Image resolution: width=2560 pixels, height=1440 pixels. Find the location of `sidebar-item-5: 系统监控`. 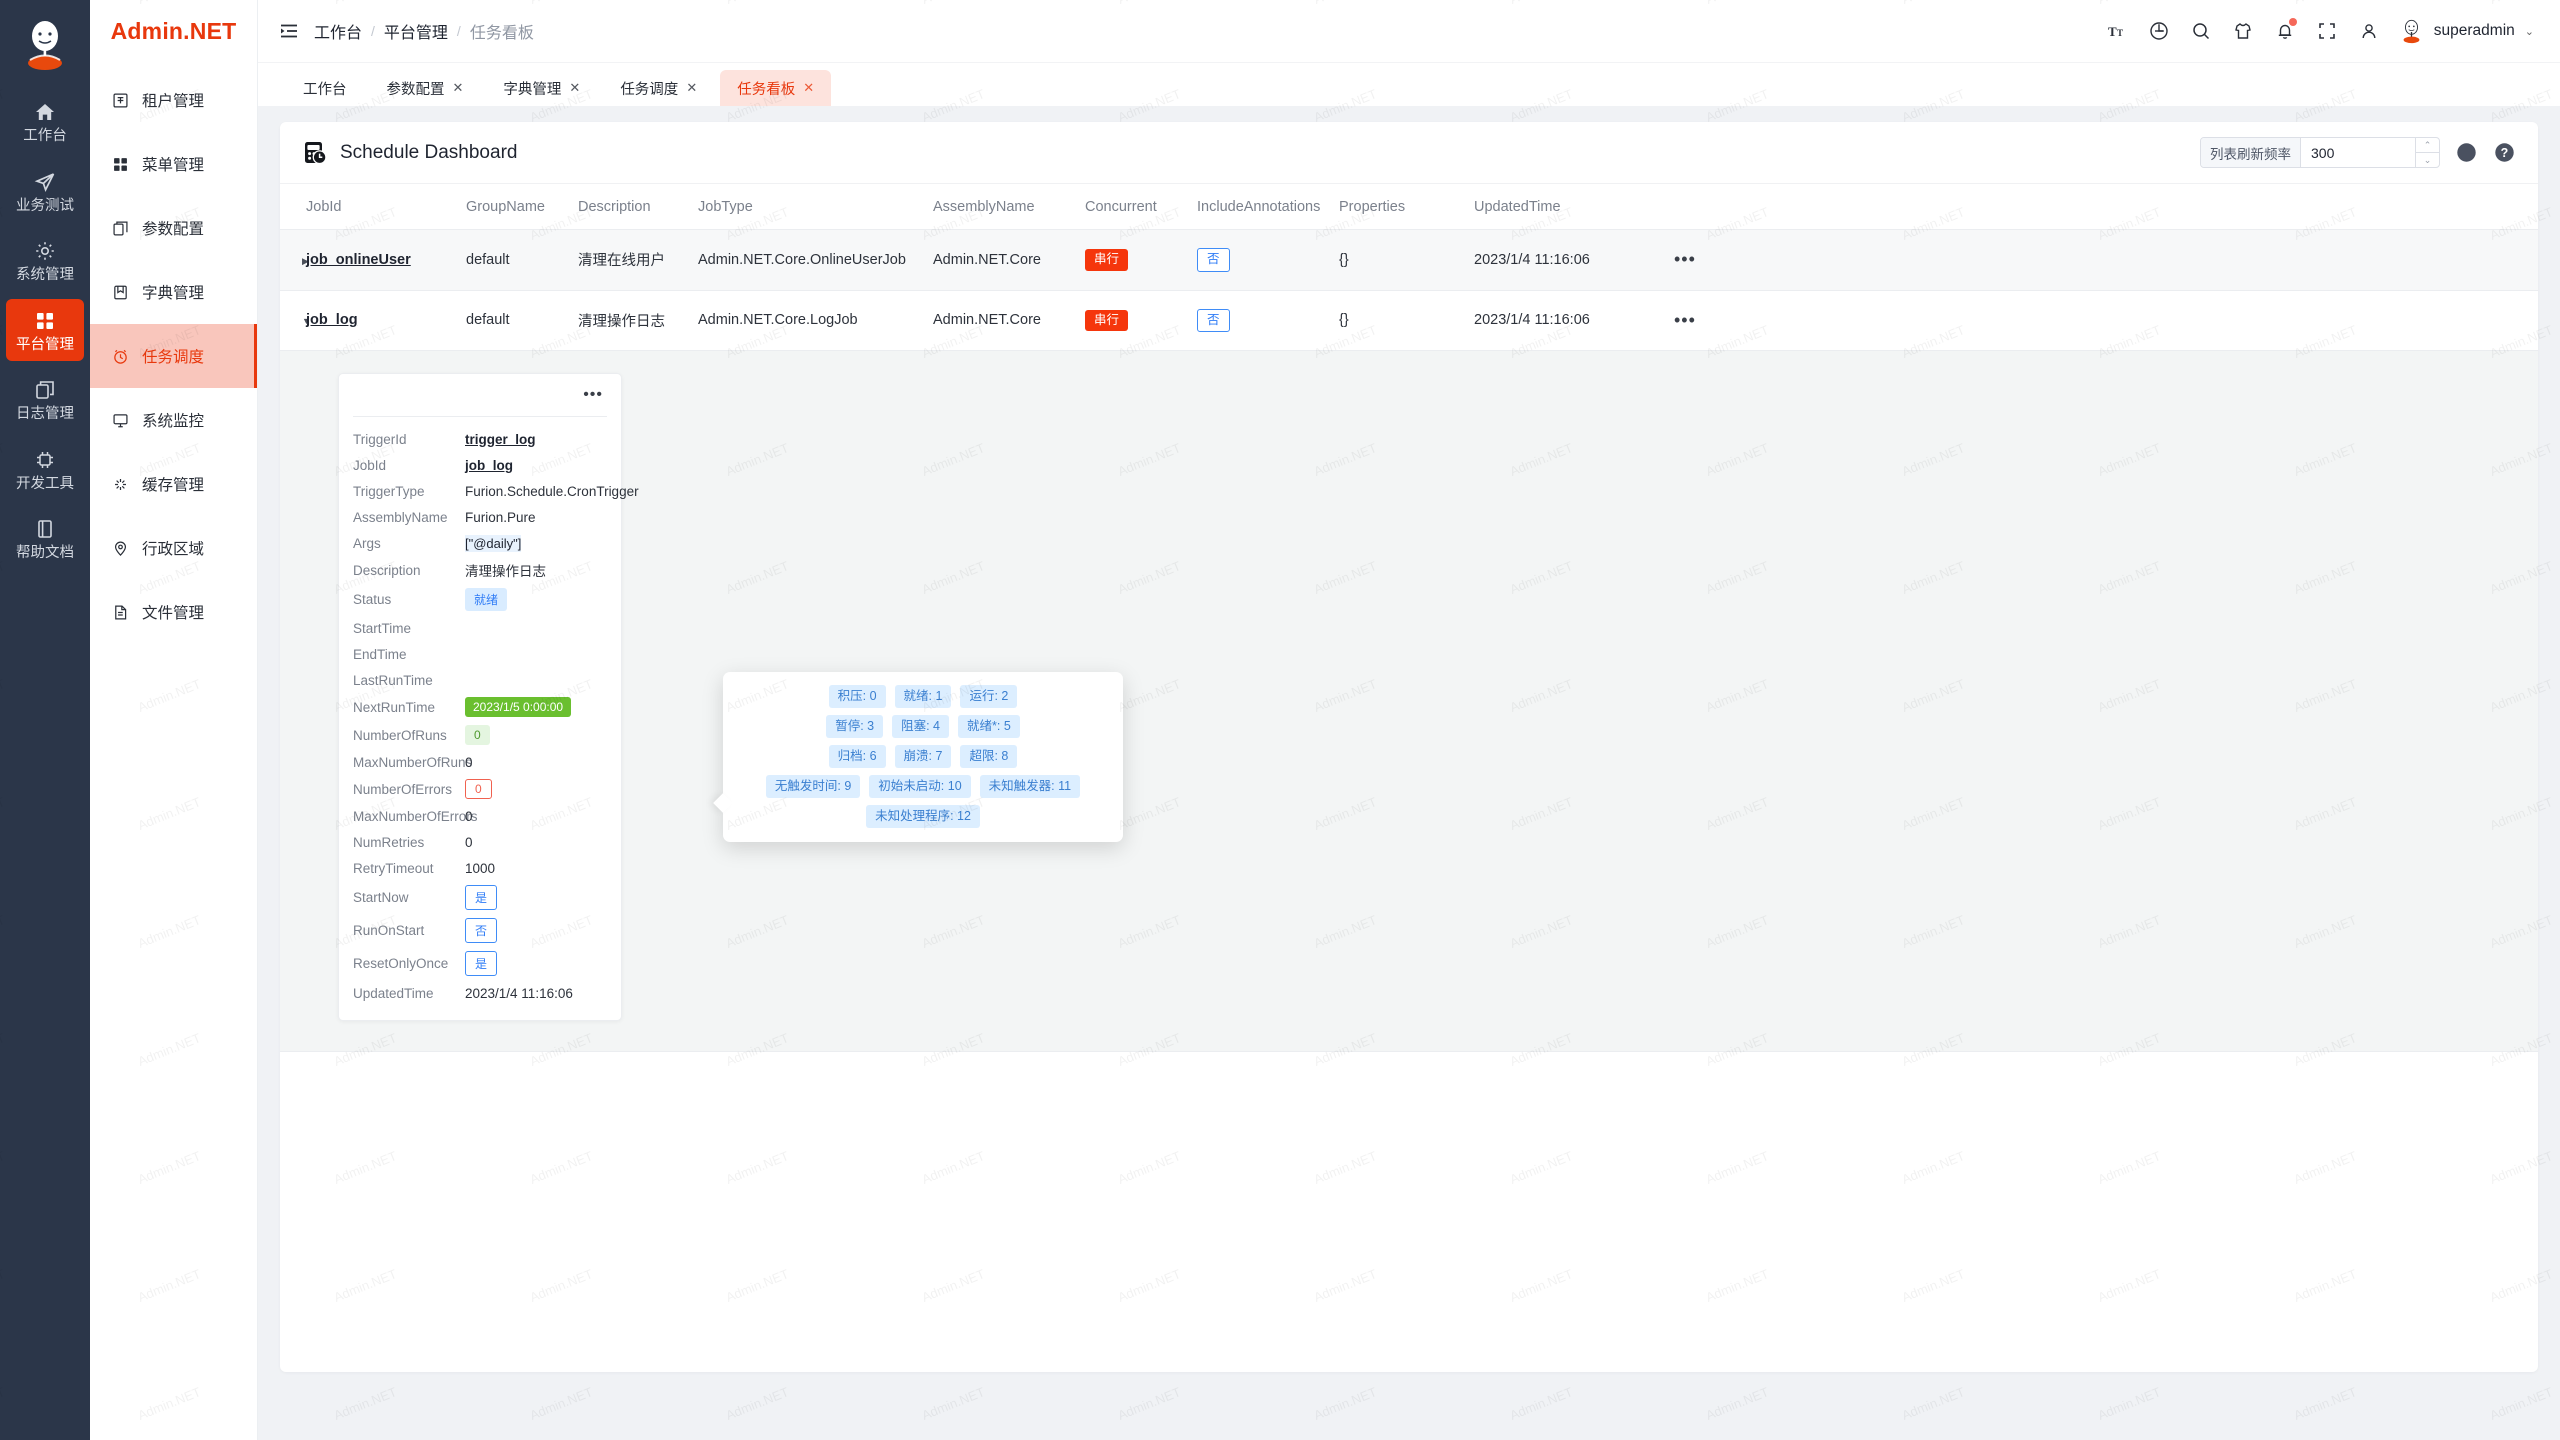

sidebar-item-5: 系统监控 is located at coordinates (173, 420).